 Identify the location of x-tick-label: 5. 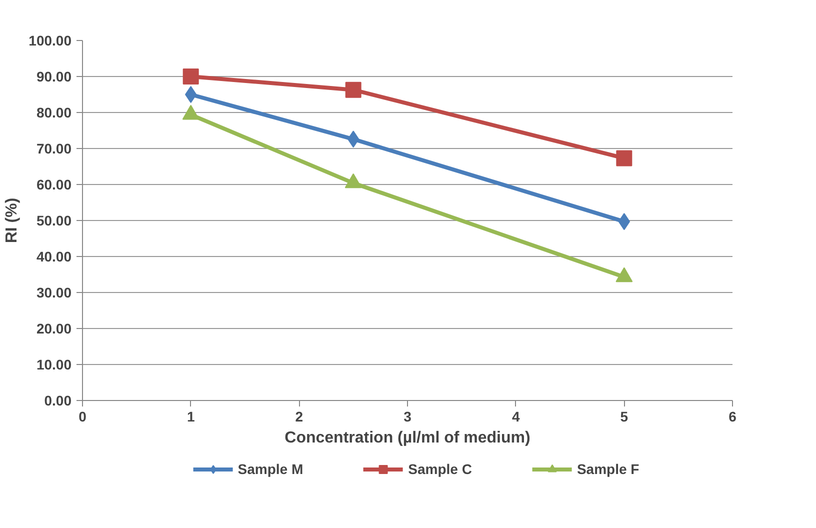
(624, 416).